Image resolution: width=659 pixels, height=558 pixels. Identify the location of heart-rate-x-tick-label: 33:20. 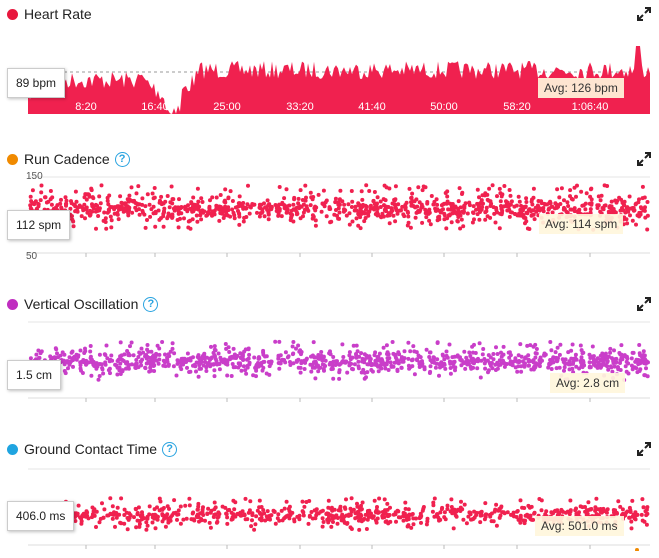
(300, 107).